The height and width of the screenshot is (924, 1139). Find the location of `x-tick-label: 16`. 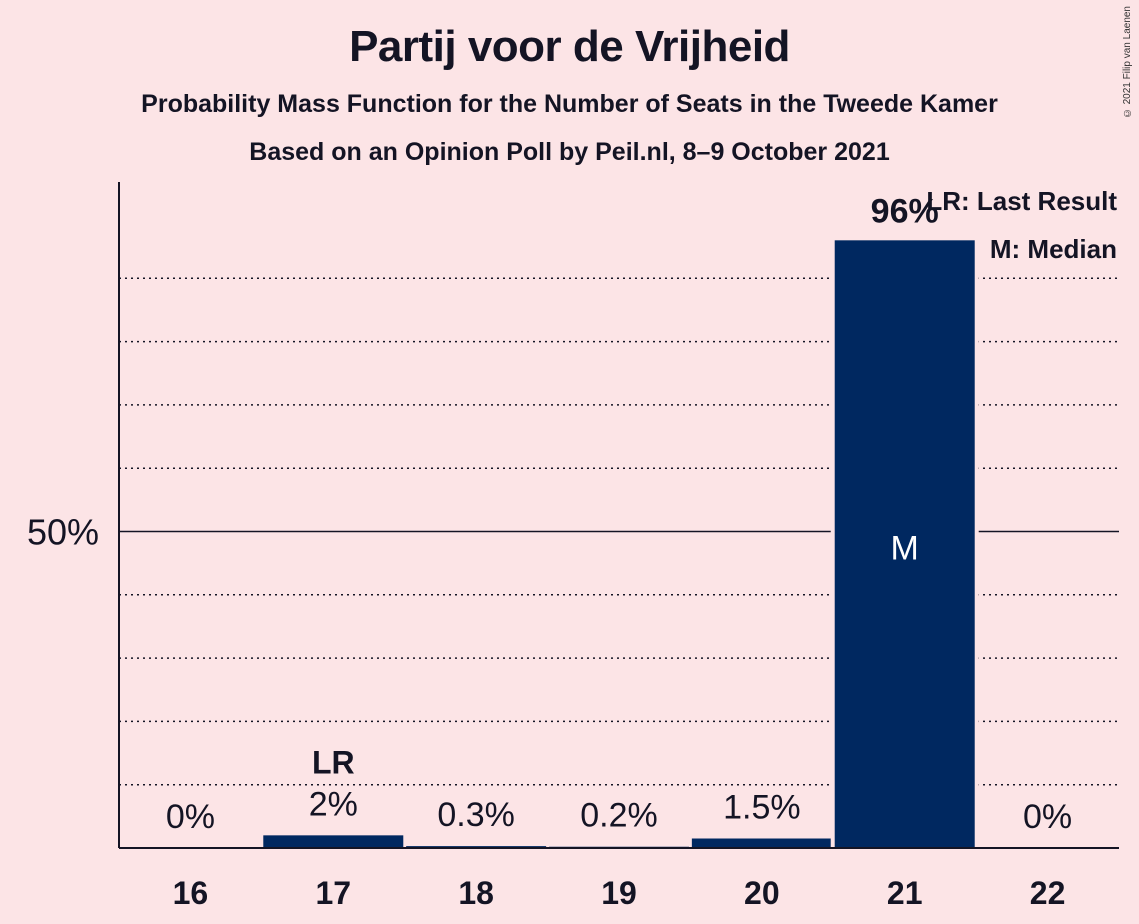

x-tick-label: 16 is located at coordinates (191, 893).